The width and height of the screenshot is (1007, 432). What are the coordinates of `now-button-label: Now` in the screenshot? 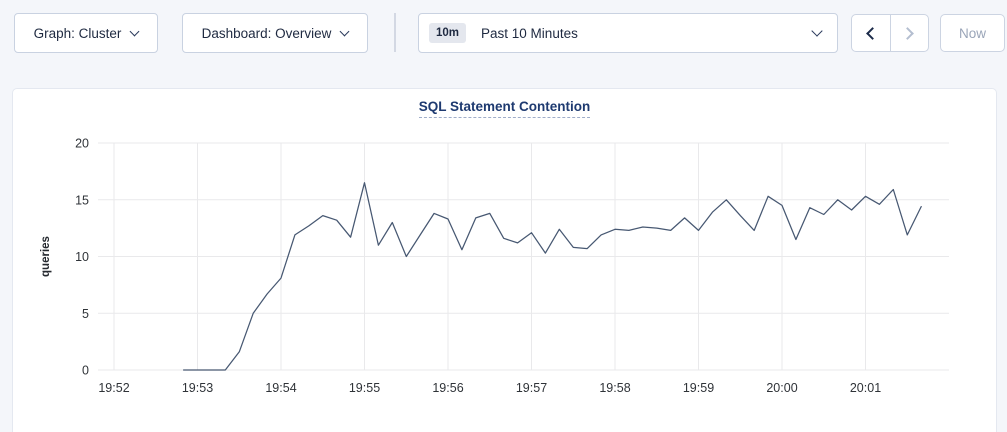 It's located at (972, 33).